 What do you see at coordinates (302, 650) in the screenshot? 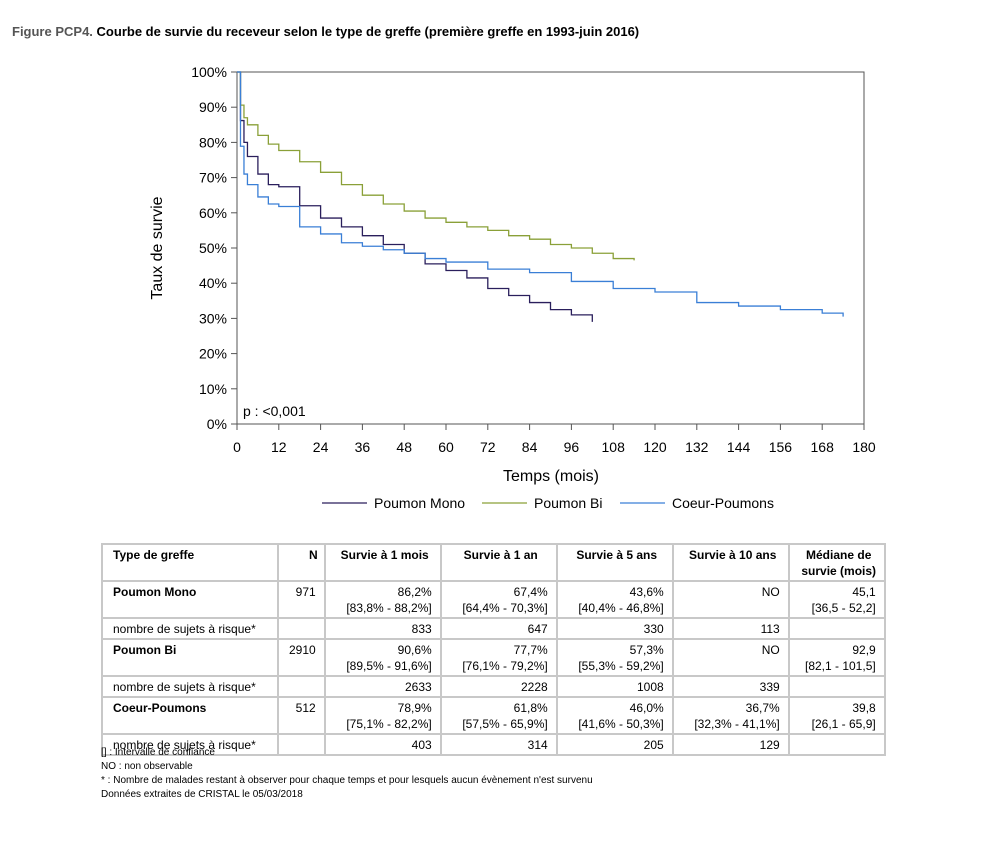
I see `n-cell-value: 2910` at bounding box center [302, 650].